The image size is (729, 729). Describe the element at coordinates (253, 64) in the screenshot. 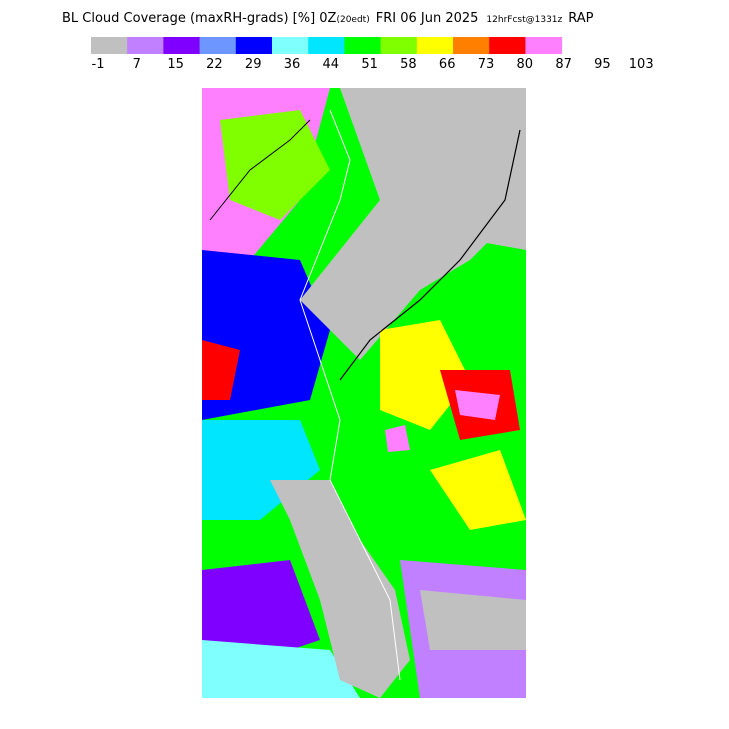

I see `colorbar-label: 29` at that location.